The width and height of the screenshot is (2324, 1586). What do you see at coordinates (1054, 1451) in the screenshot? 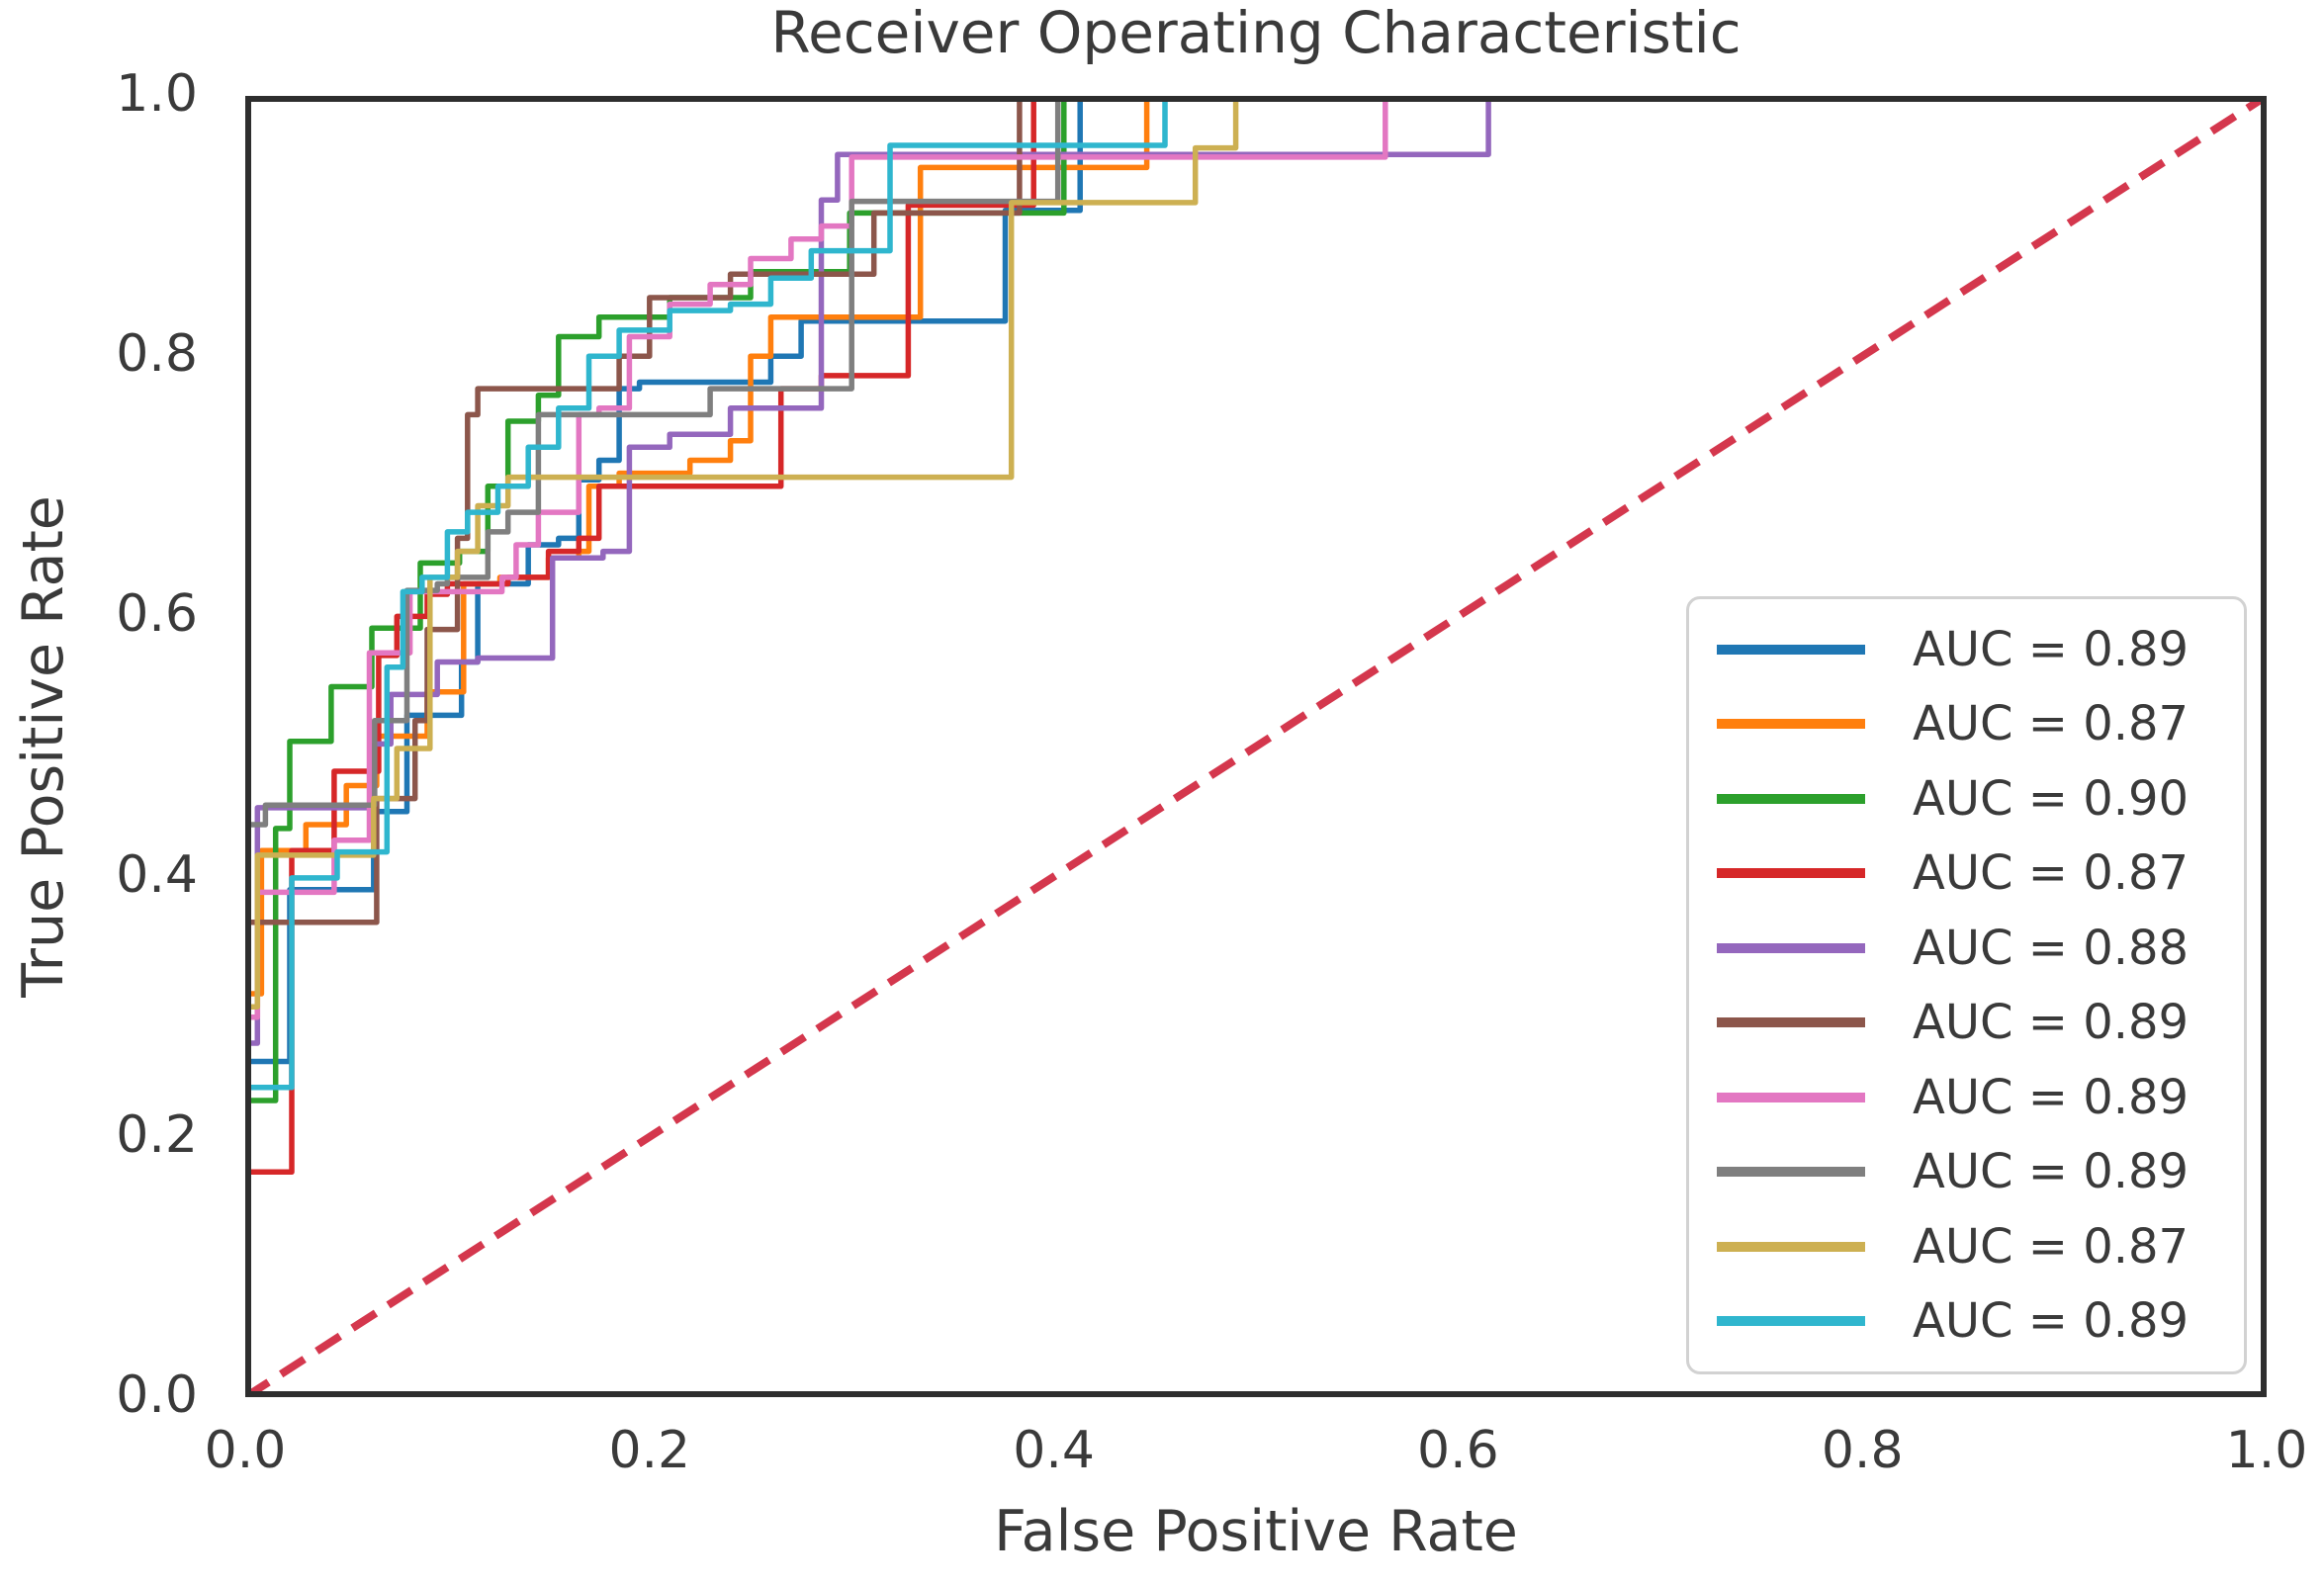
I see `x-tick-label-0.4: 0.4` at bounding box center [1054, 1451].